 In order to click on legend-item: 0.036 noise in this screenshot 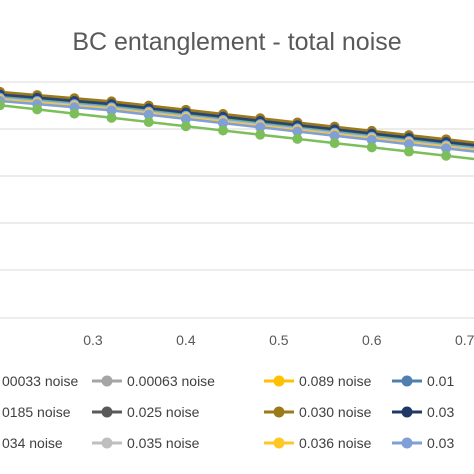, I will do `click(318, 443)`.